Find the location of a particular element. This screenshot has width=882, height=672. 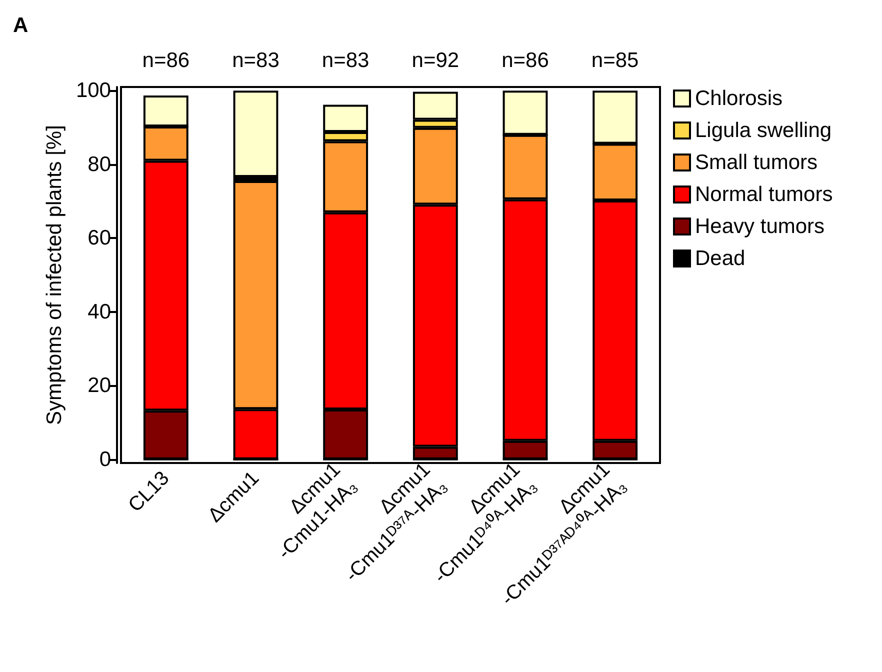

y-tick-label: 100 is located at coordinates (93, 90).